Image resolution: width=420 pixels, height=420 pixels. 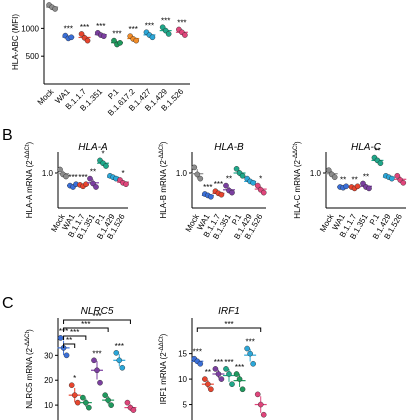 I want to click on y-tick-label: 1000, so click(x=30, y=28).